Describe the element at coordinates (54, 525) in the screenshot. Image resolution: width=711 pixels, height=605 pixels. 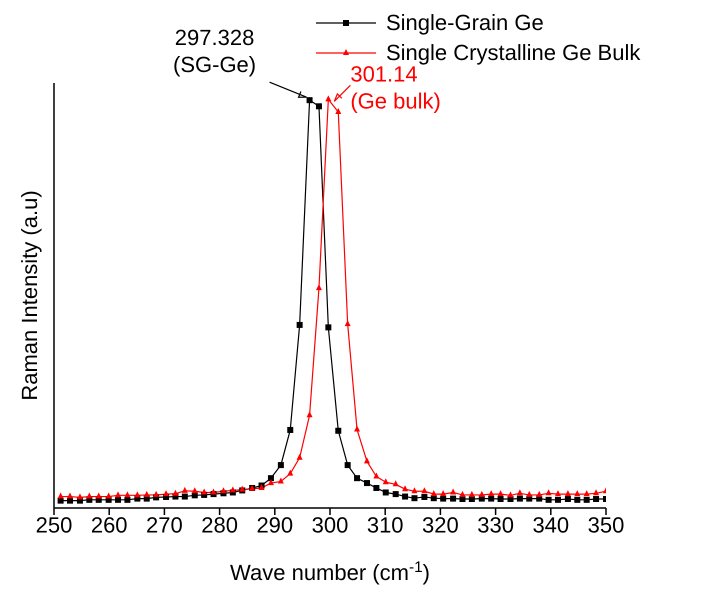
I see `x-tick-label: 250` at that location.